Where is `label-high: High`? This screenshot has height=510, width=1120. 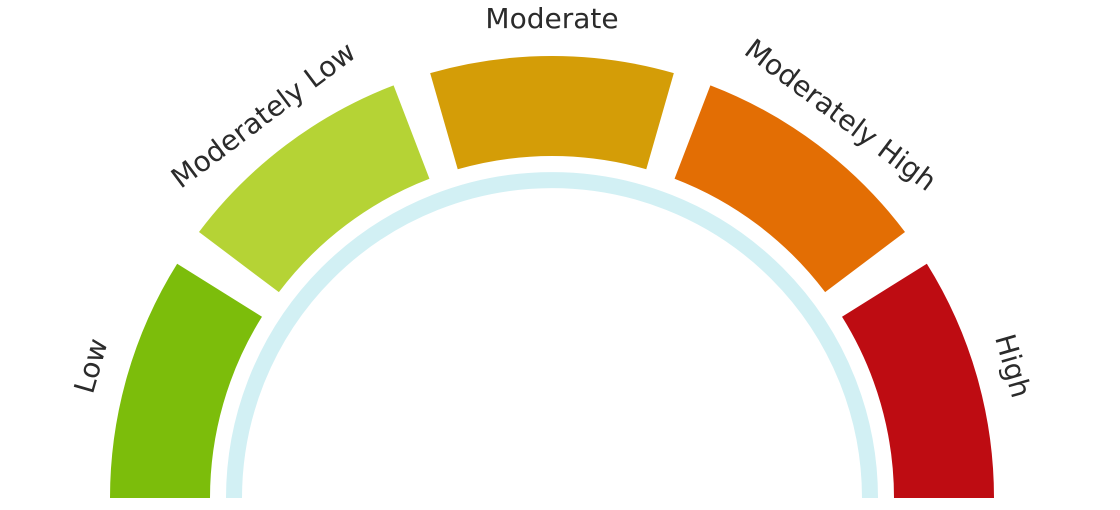
label-high: High is located at coordinates (1012, 365).